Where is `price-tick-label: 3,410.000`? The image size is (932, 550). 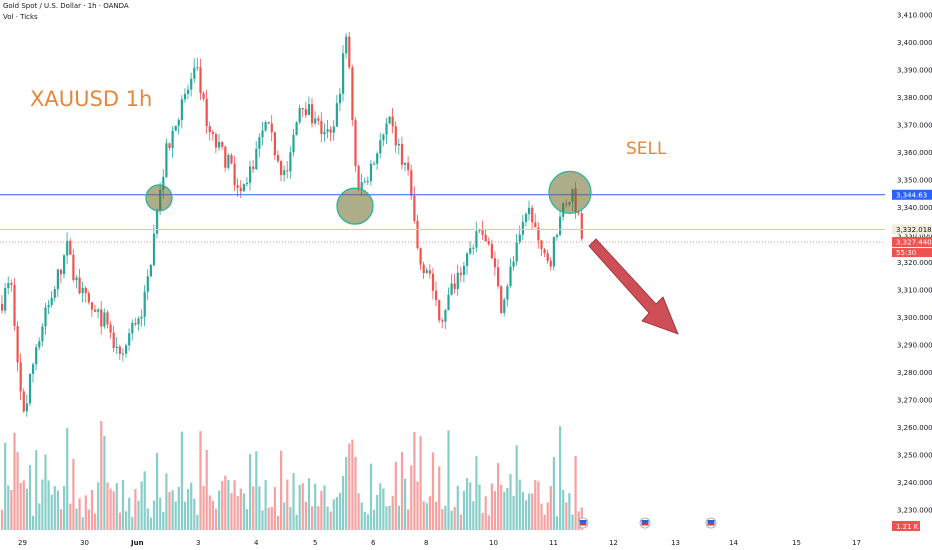
price-tick-label: 3,410.000 is located at coordinates (914, 16).